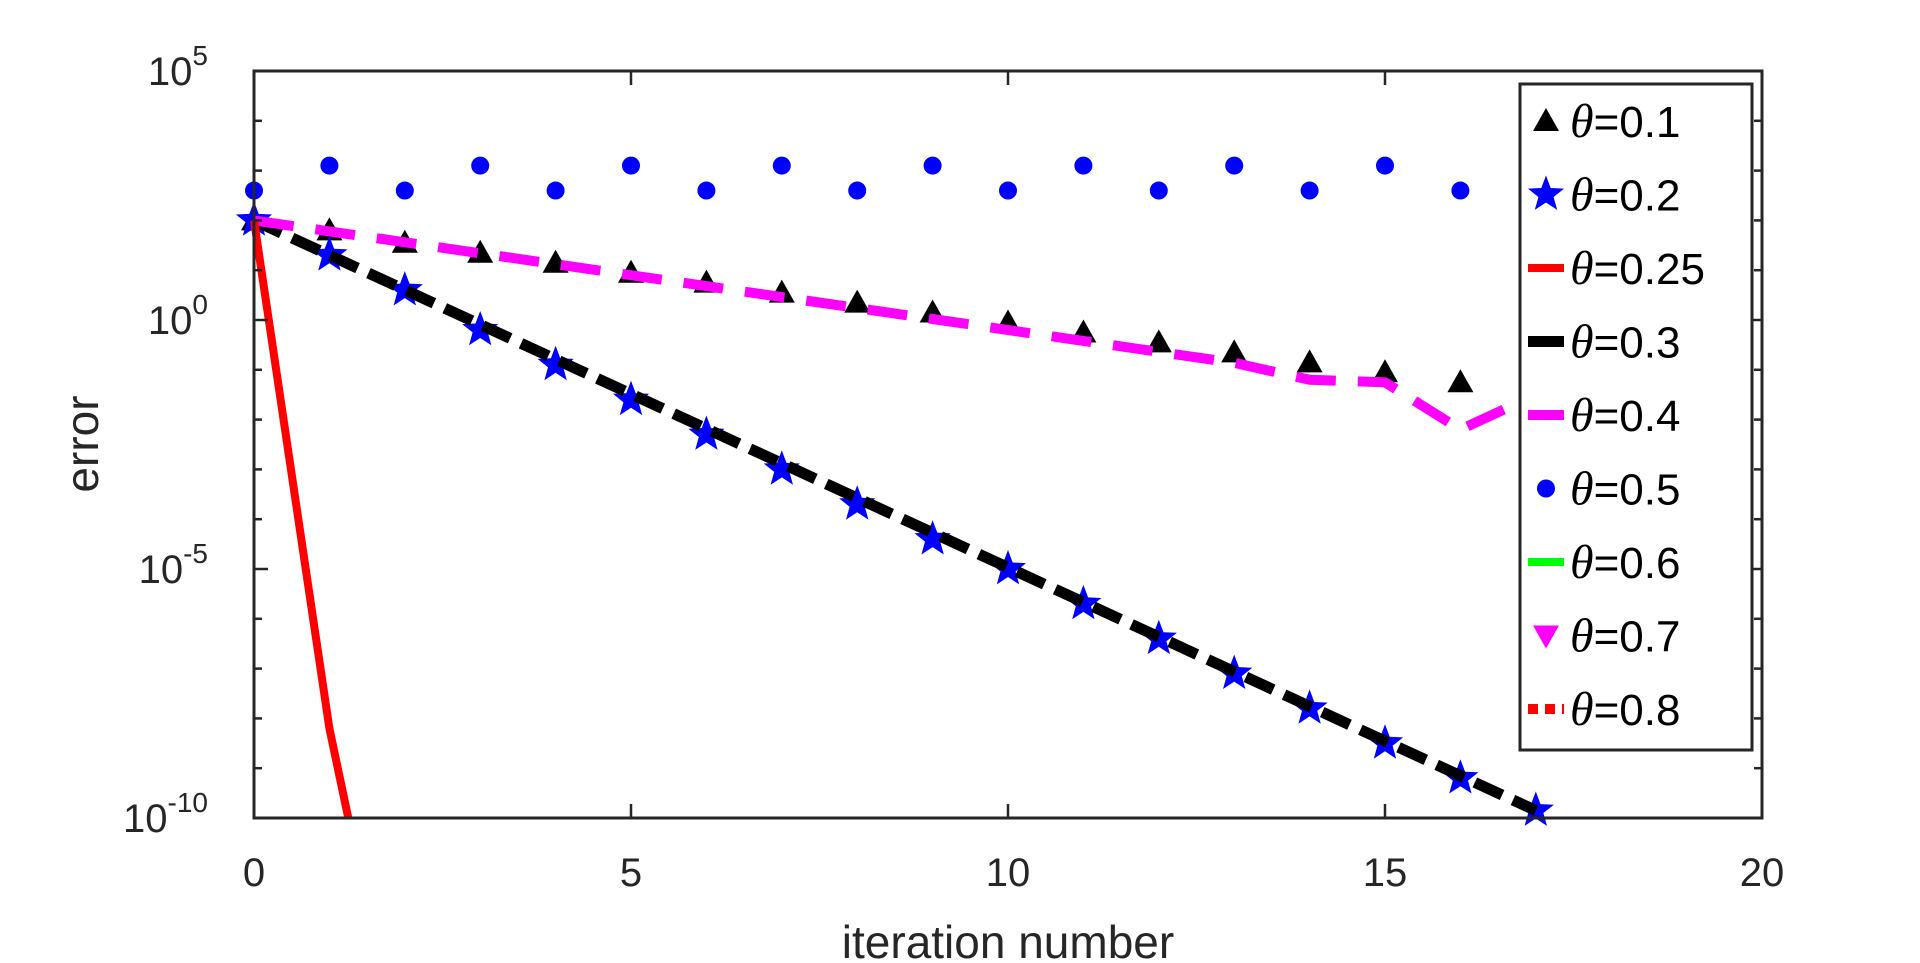  I want to click on legend-value: =0.25, so click(1649, 269).